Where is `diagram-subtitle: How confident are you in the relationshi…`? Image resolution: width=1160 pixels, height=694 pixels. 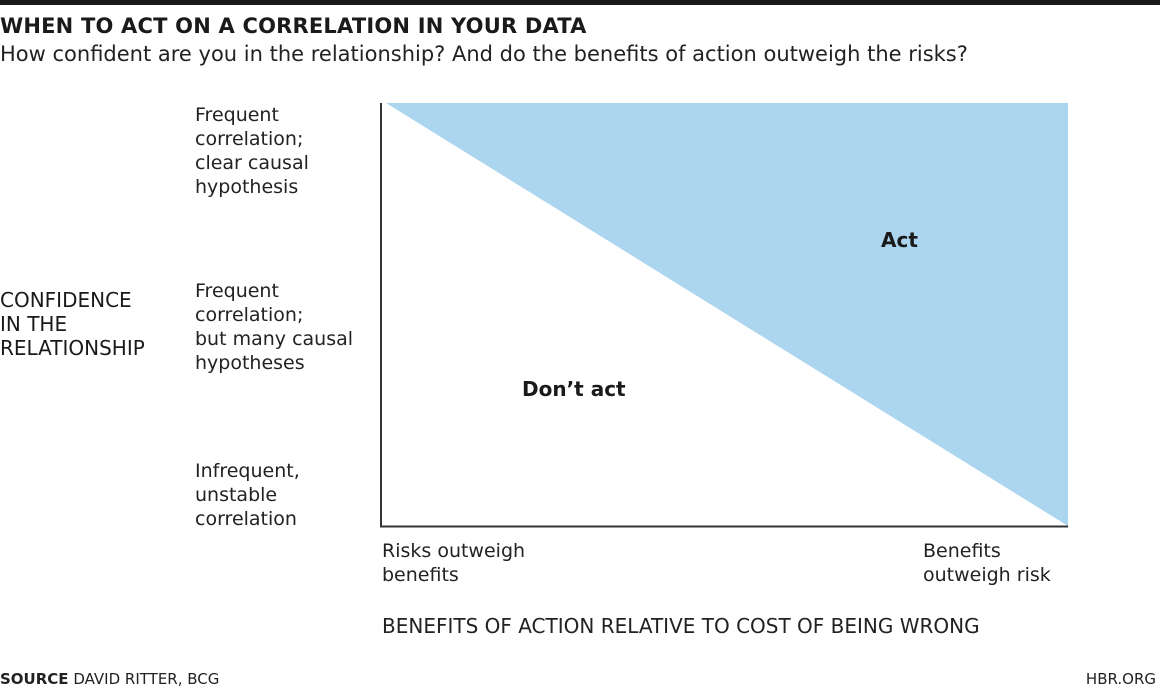 diagram-subtitle: How confident are you in the relationshi… is located at coordinates (484, 54).